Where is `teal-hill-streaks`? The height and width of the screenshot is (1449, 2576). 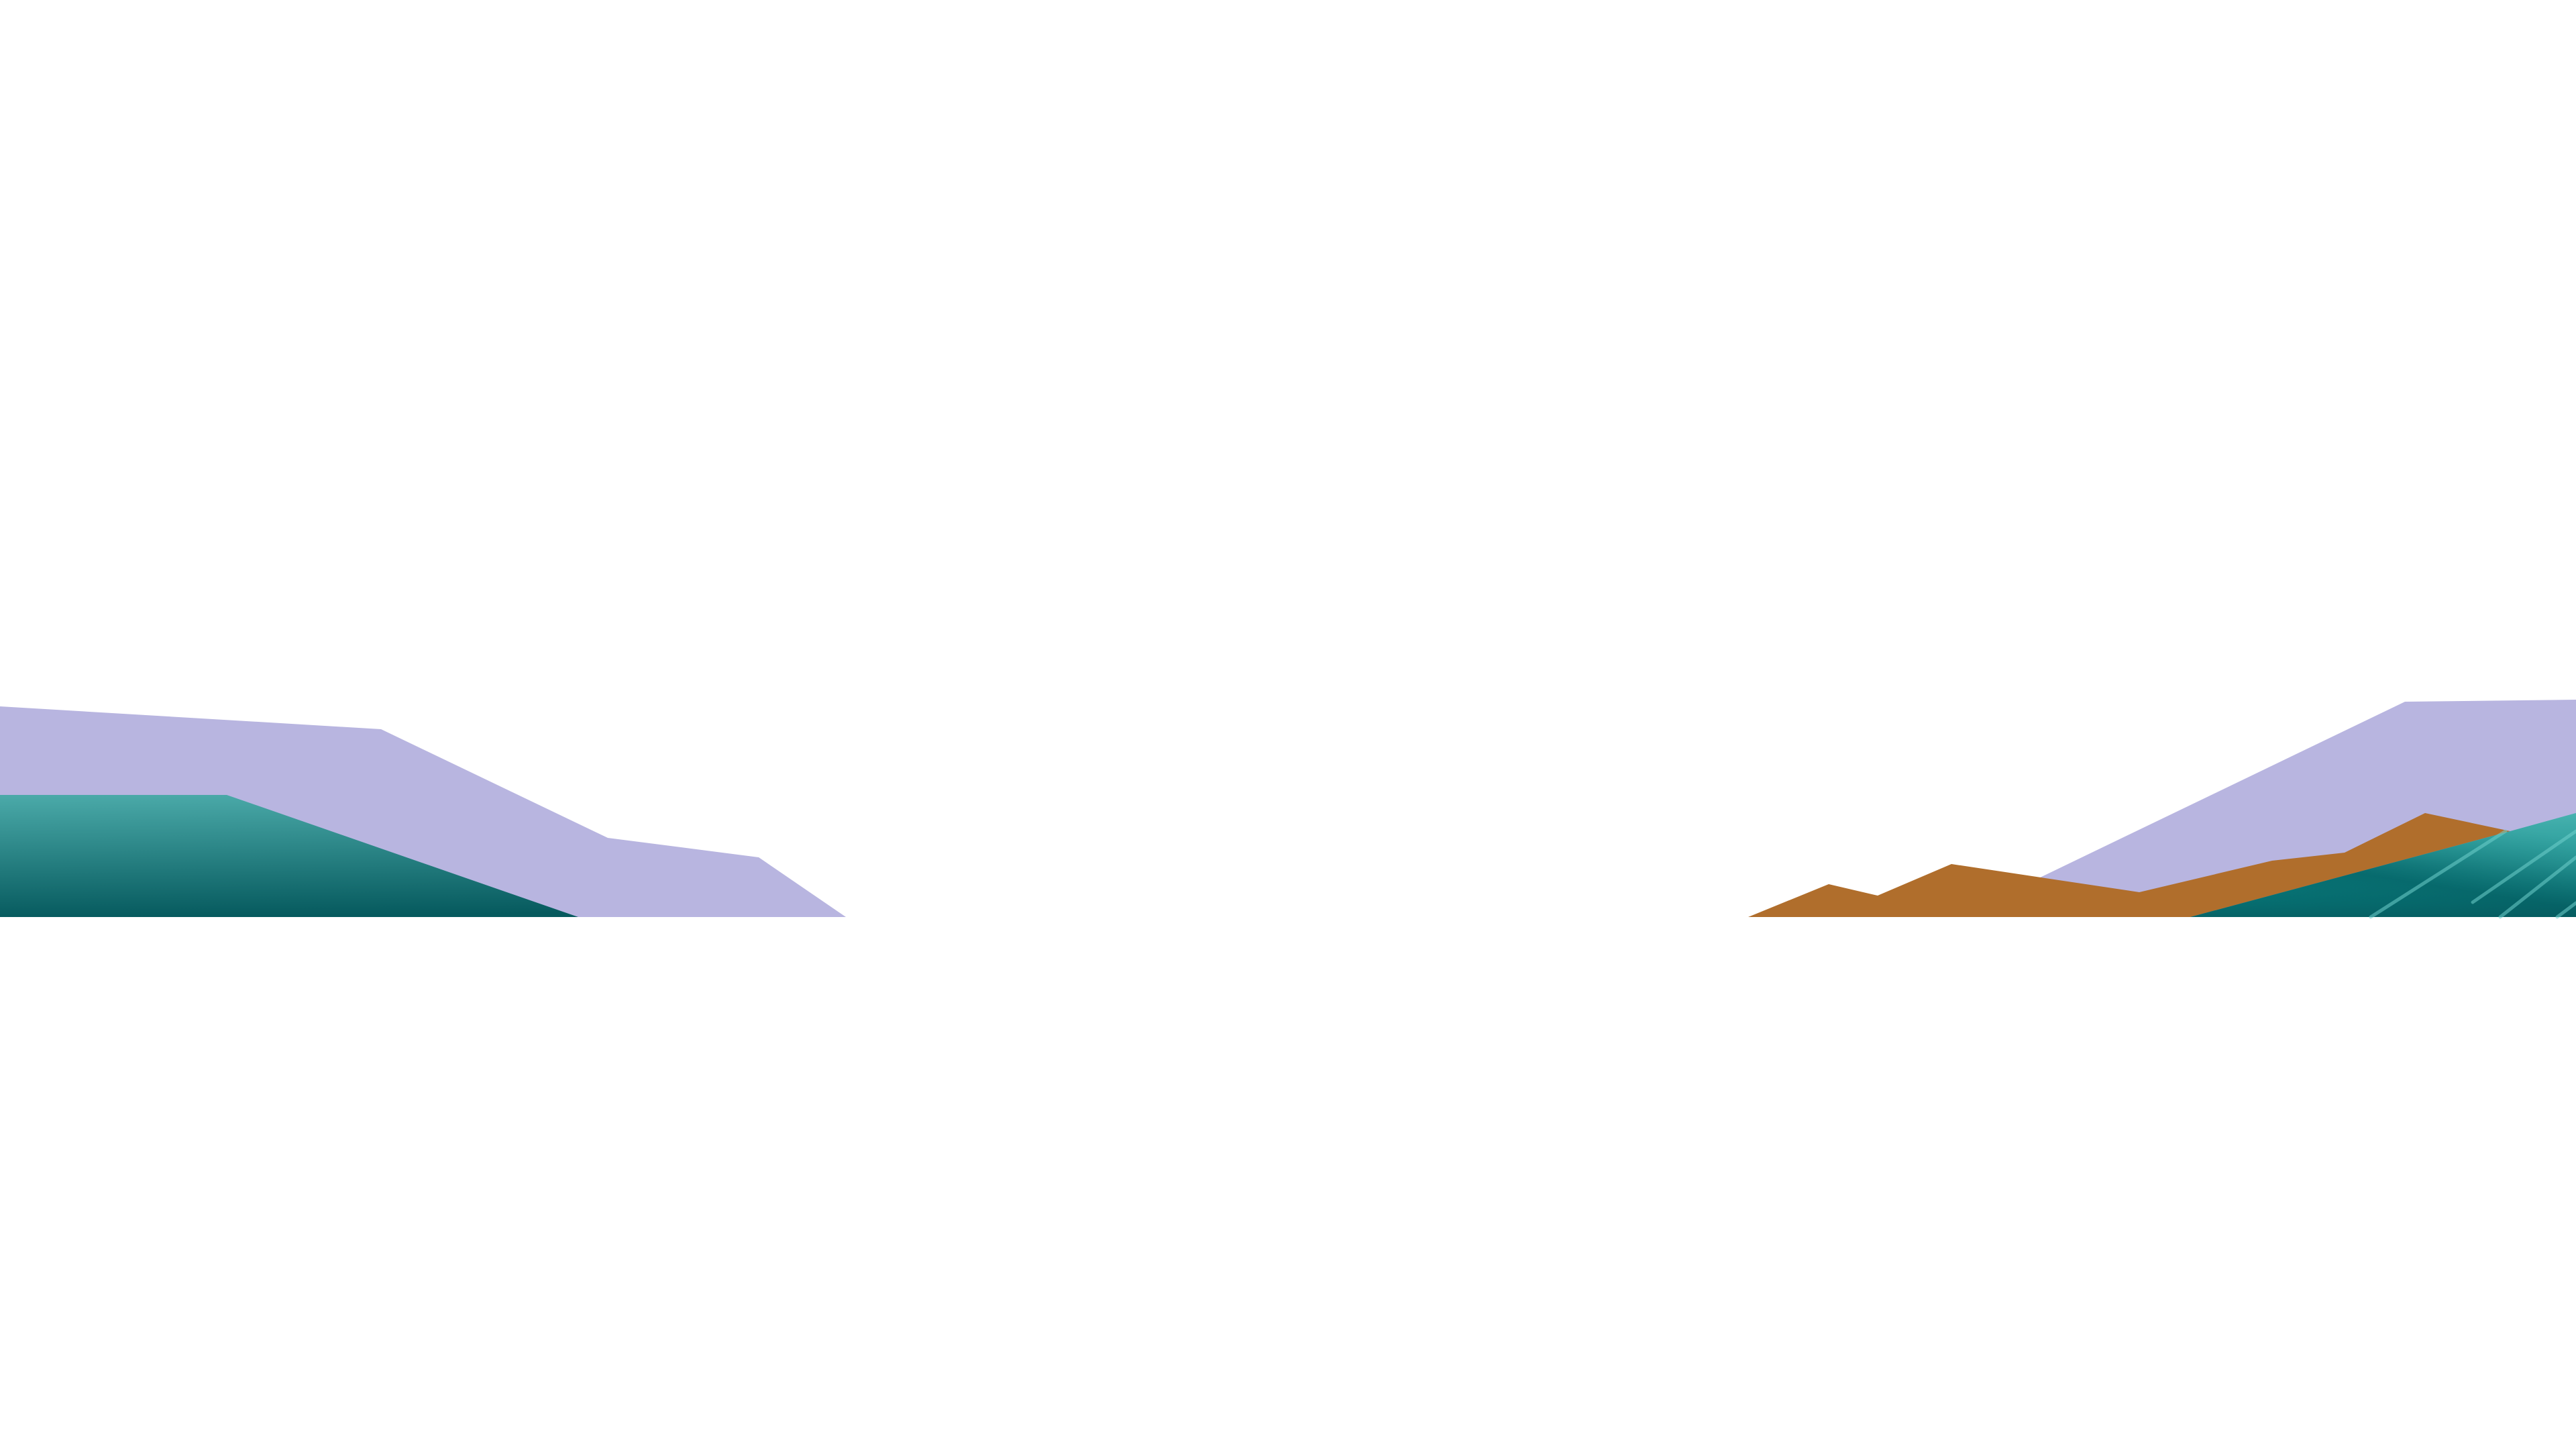
teal-hill-streaks is located at coordinates (2472, 874).